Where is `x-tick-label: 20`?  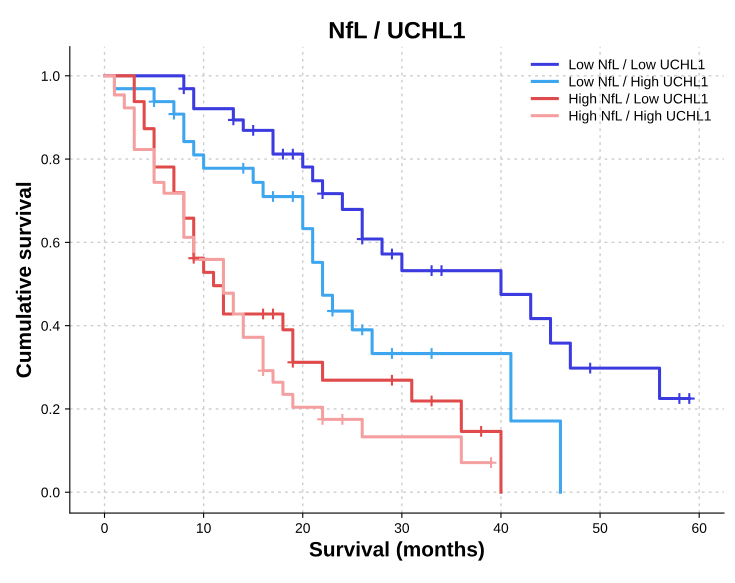
x-tick-label: 20 is located at coordinates (303, 528).